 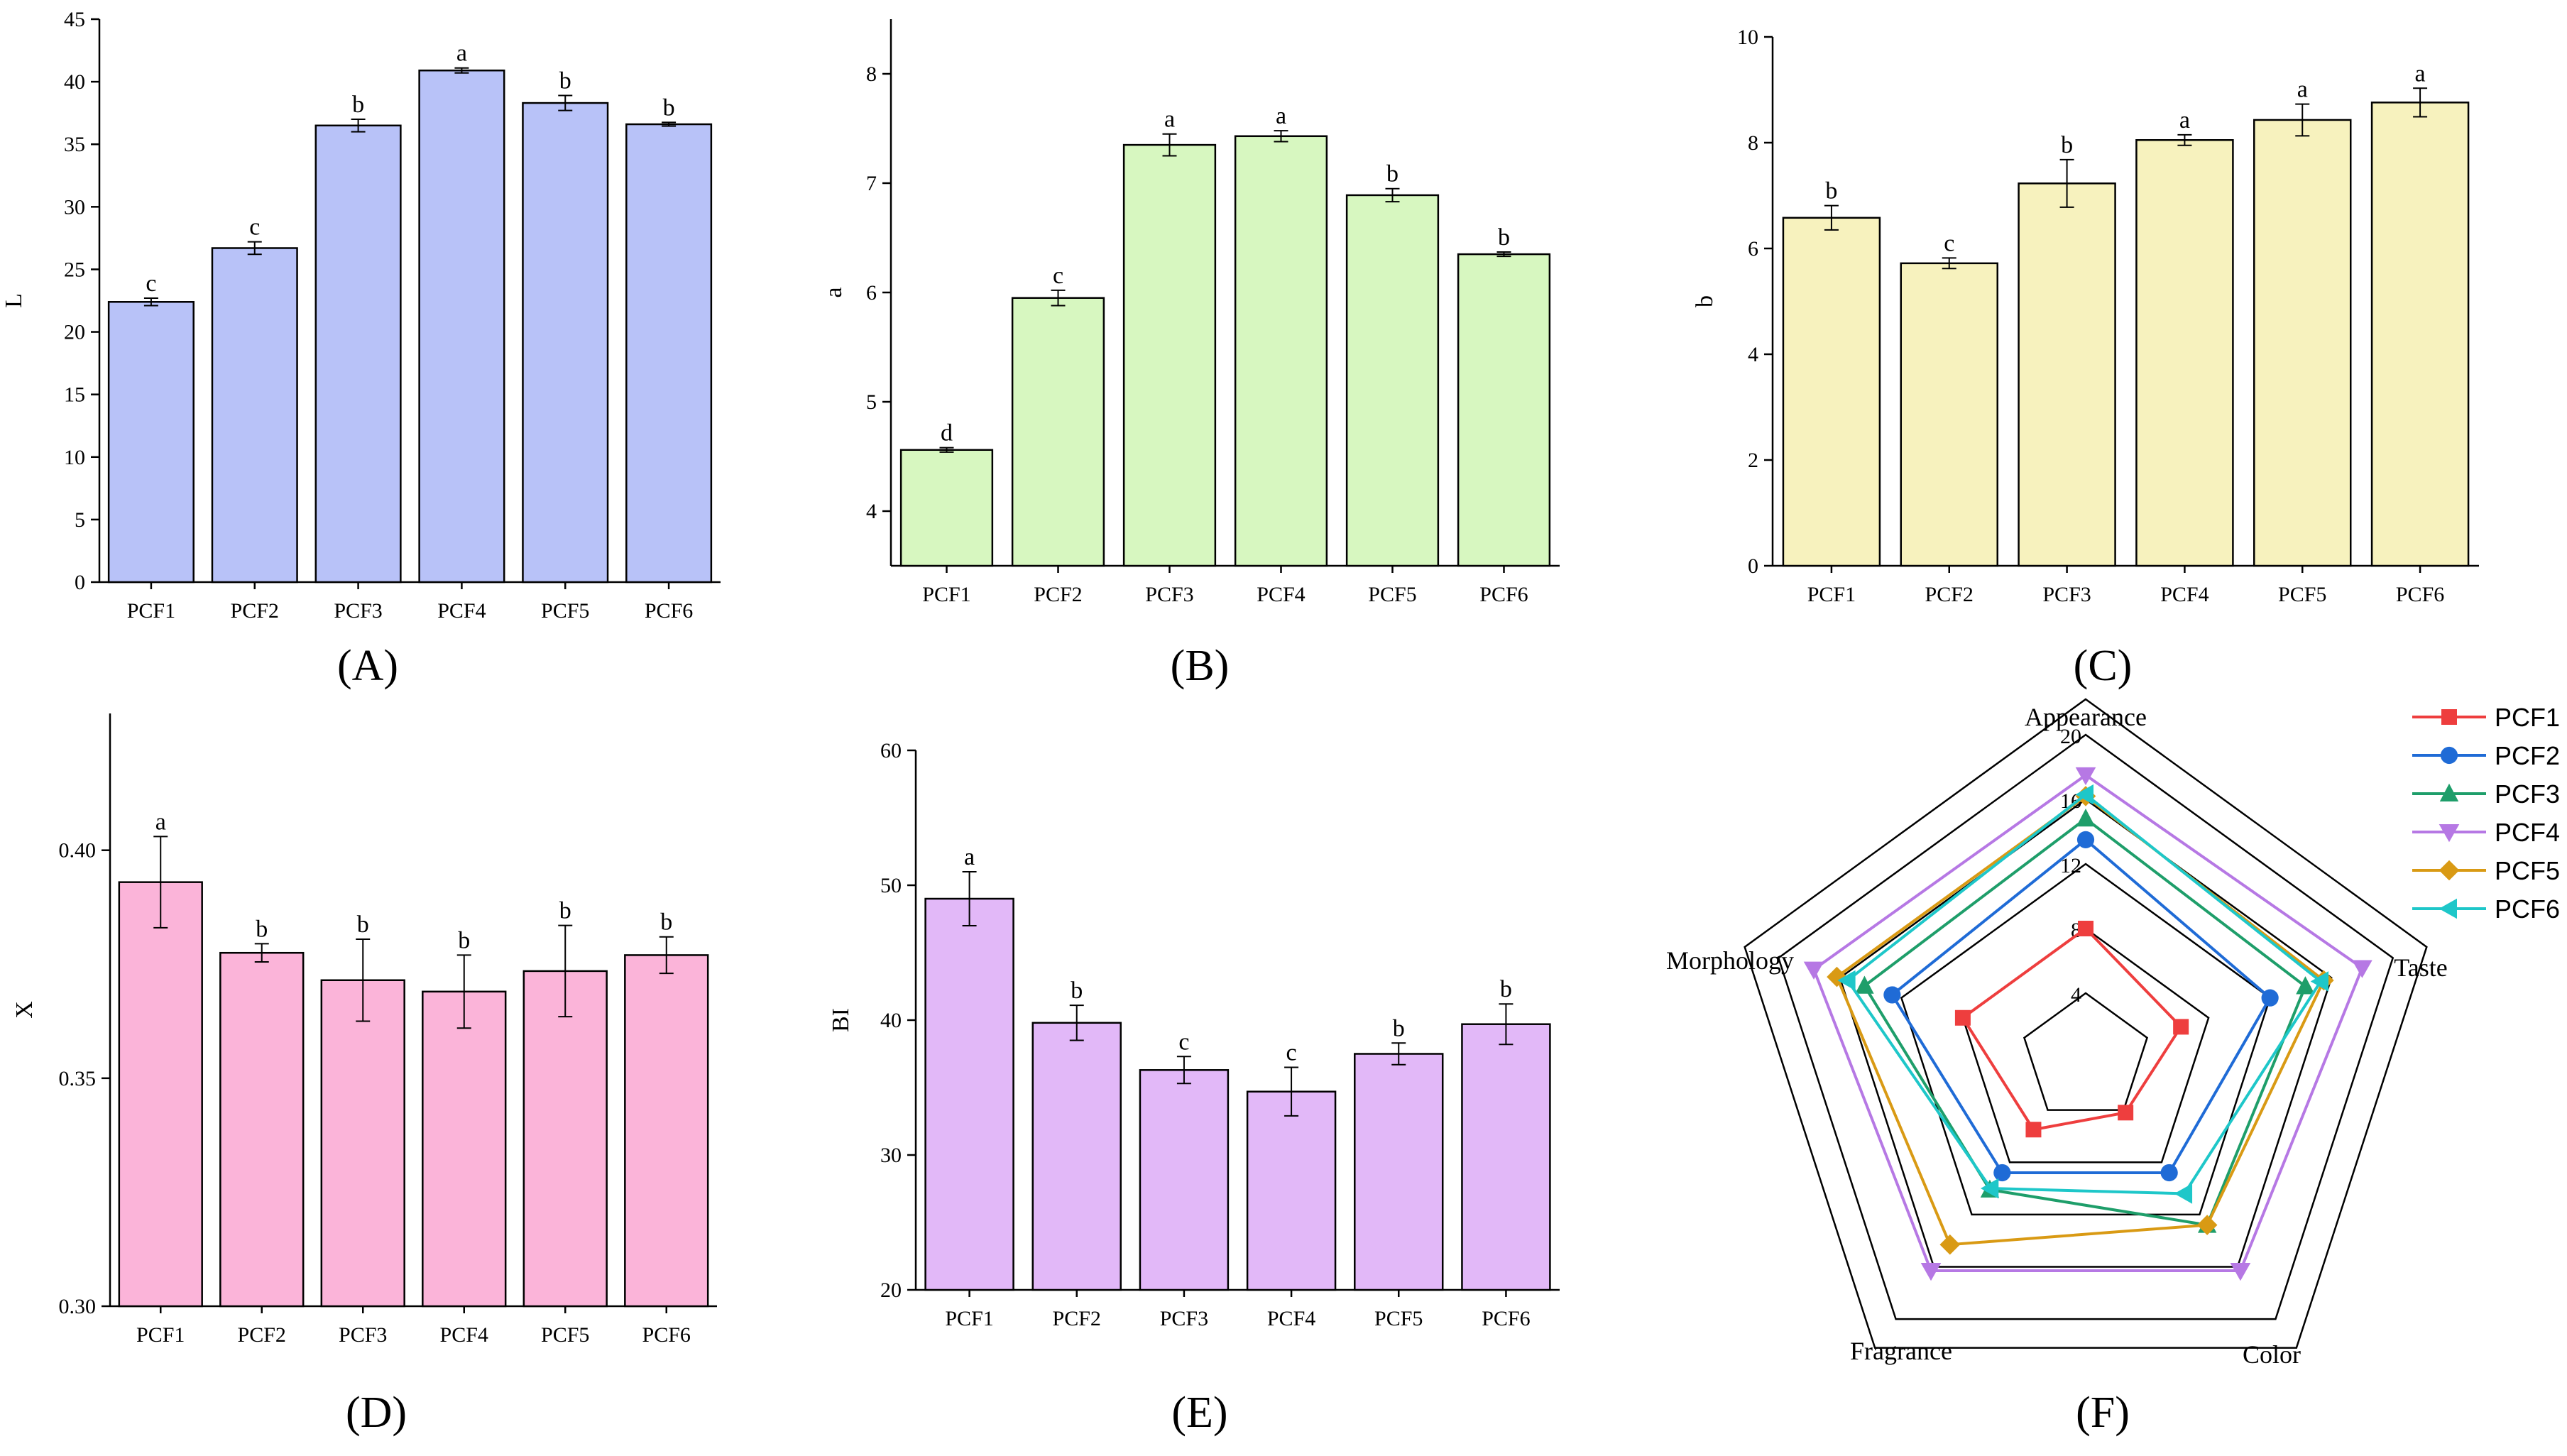 What do you see at coordinates (2420, 967) in the screenshot?
I see `radar-axis-label: Taste` at bounding box center [2420, 967].